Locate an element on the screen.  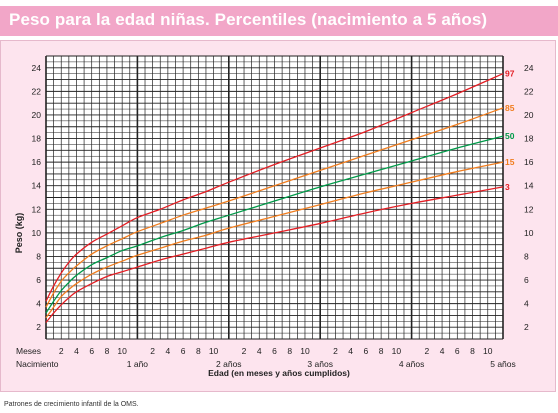
x-year-label: Nacimiento is located at coordinates (37, 364).